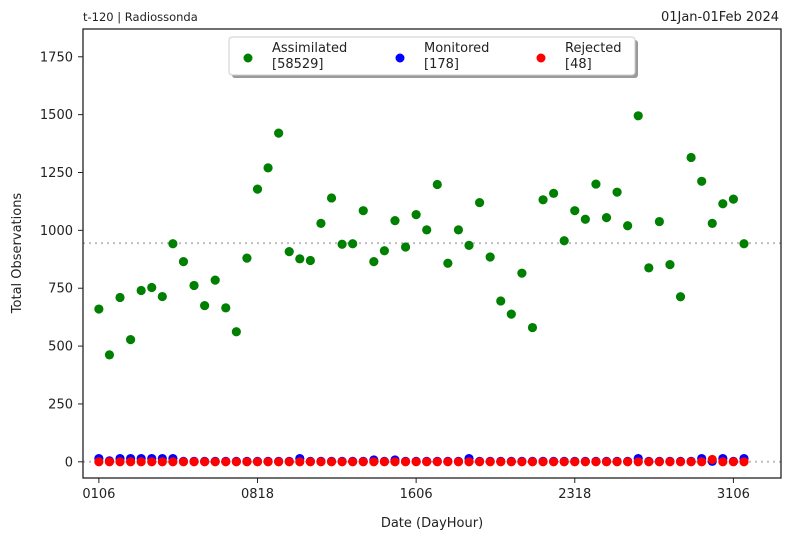  Describe the element at coordinates (56, 57) in the screenshot. I see `y-tick-label: 1750` at that location.